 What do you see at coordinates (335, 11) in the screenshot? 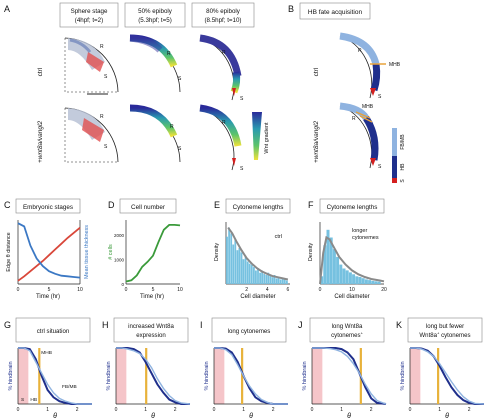
I see `panel-b-title-box: HB fate acquisition` at bounding box center [335, 11].